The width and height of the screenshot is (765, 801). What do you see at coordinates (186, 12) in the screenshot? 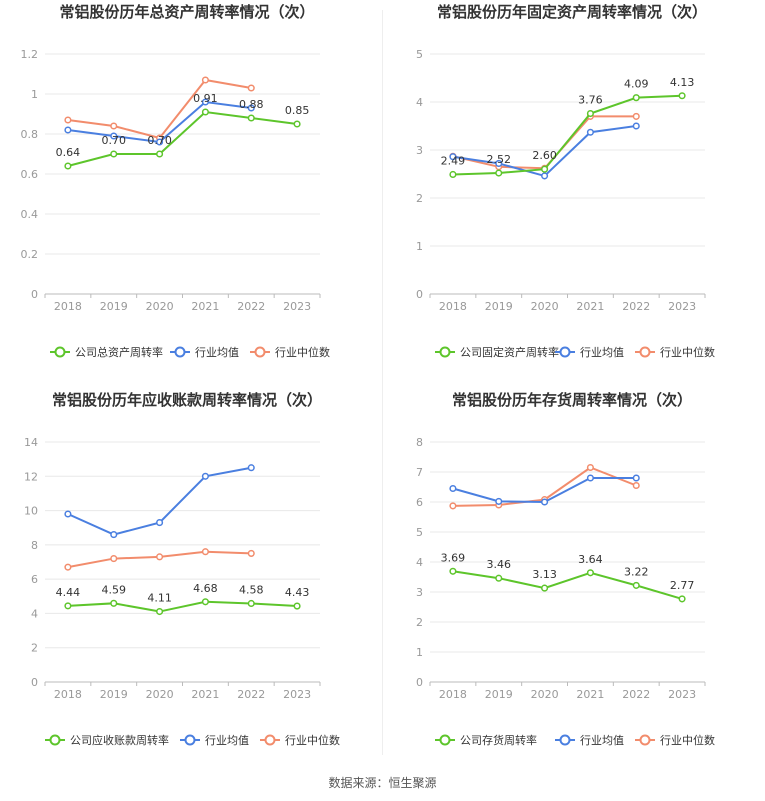
I see `chart-title: 常铝股份历年总资产周转率情况（次）` at bounding box center [186, 12].